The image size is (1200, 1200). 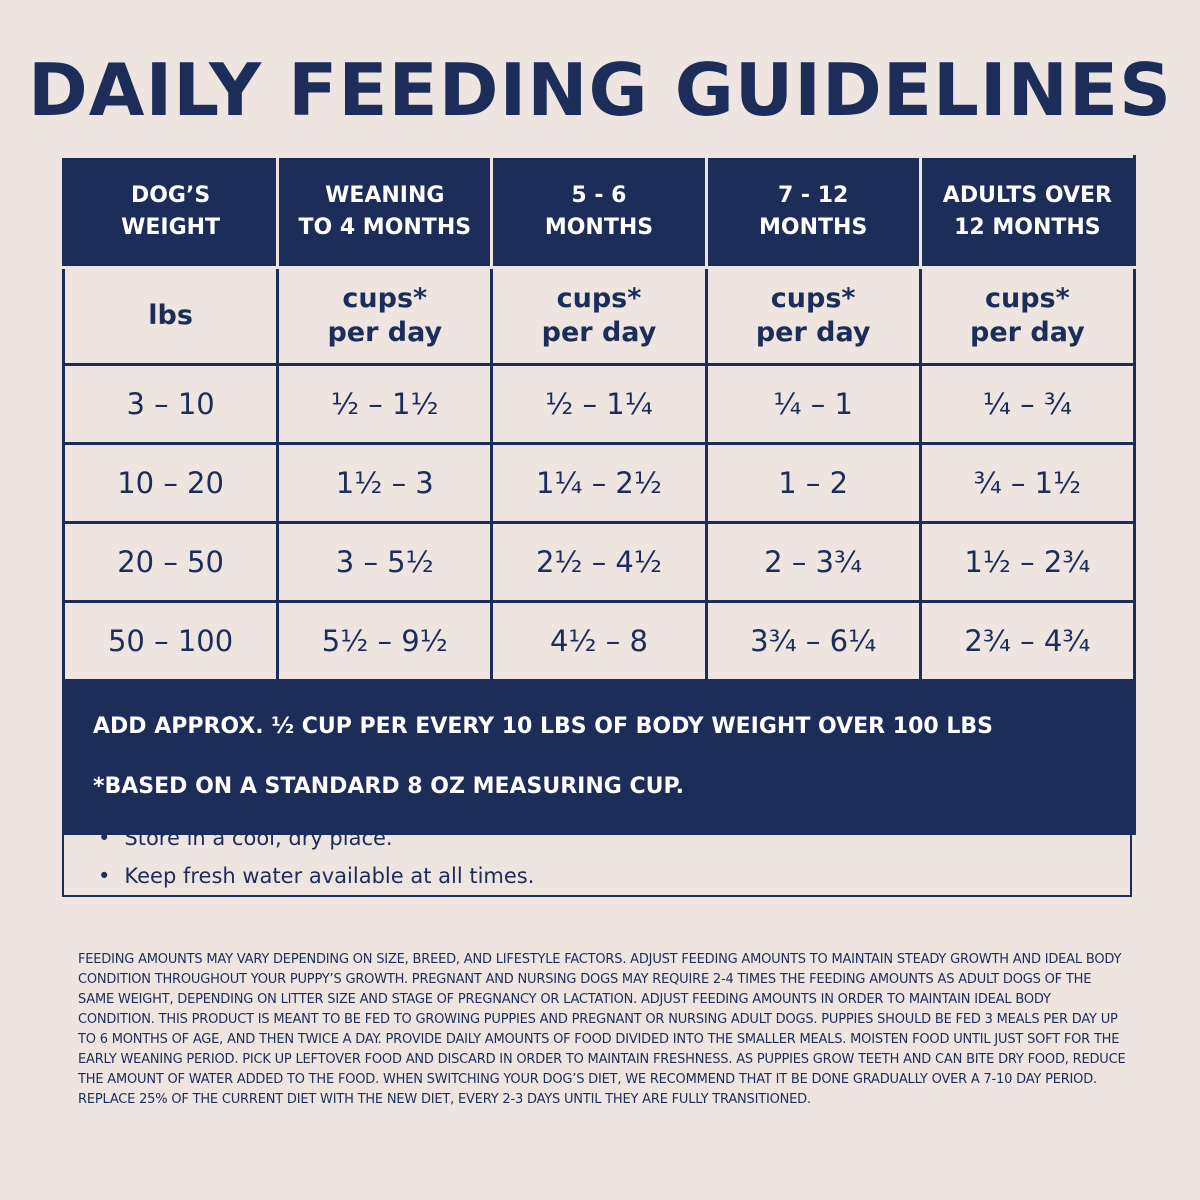 What do you see at coordinates (385, 212) in the screenshot?
I see `column-header: WEANING TO 4 MONTHS` at bounding box center [385, 212].